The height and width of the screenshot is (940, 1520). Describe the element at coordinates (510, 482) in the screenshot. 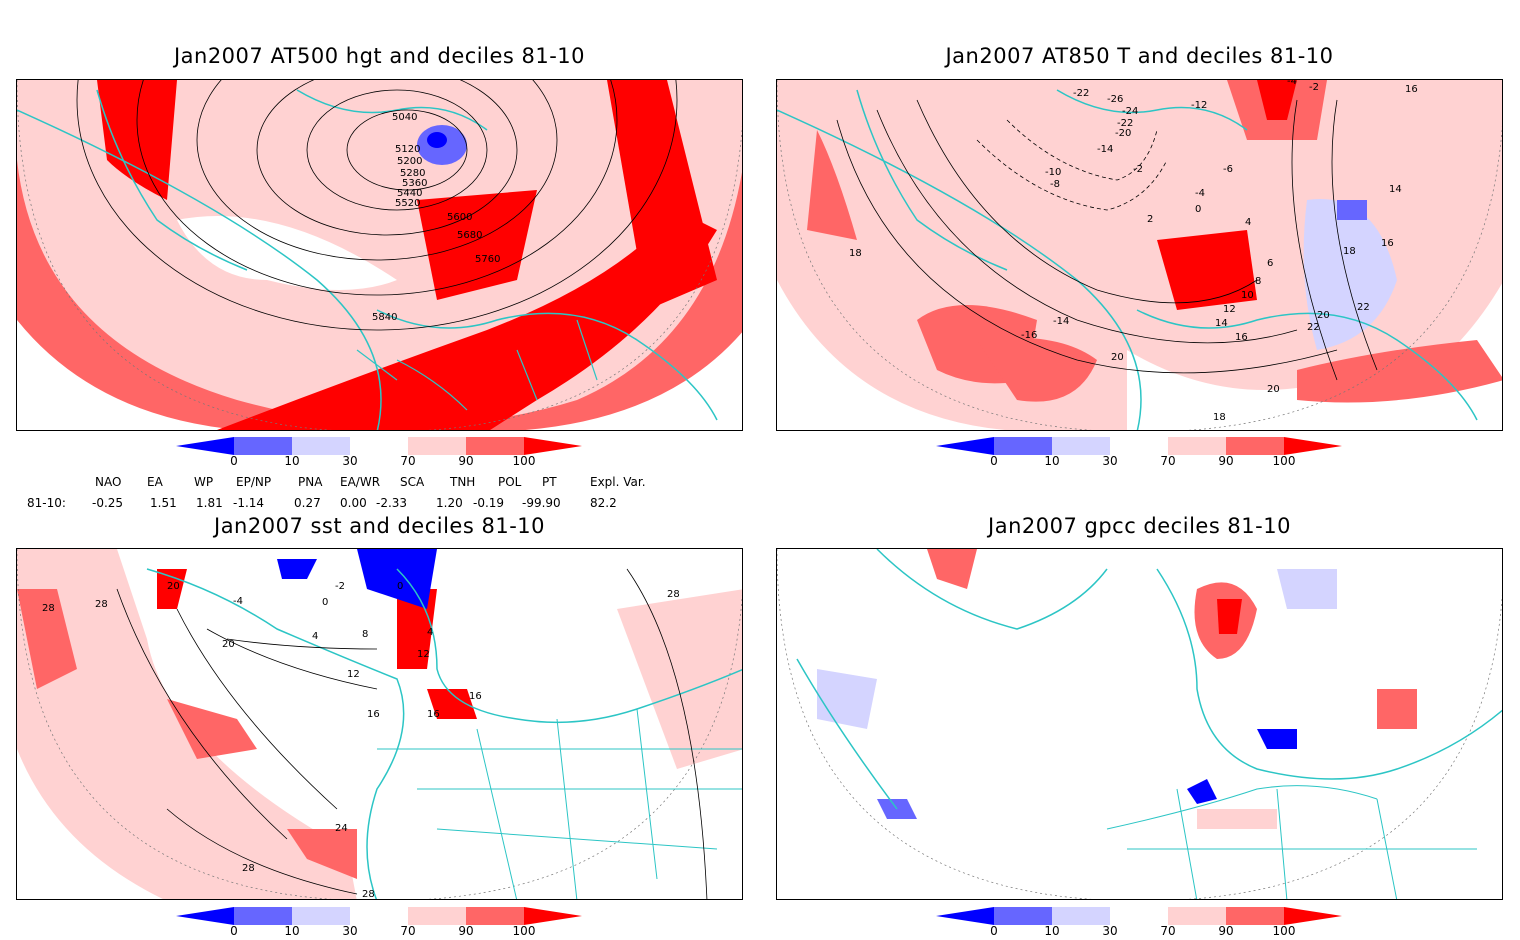

I see `index-header: POL` at that location.